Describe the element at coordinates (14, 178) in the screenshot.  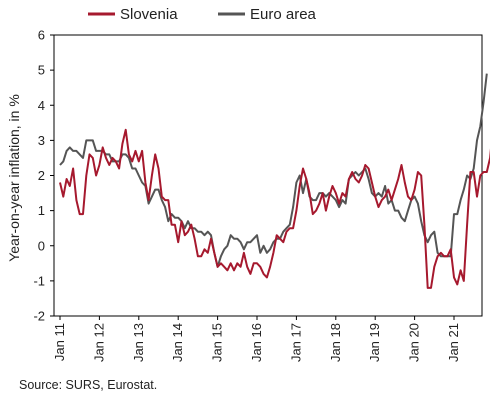
I see `y-axis-title: Year-on-year inflation, in %` at that location.